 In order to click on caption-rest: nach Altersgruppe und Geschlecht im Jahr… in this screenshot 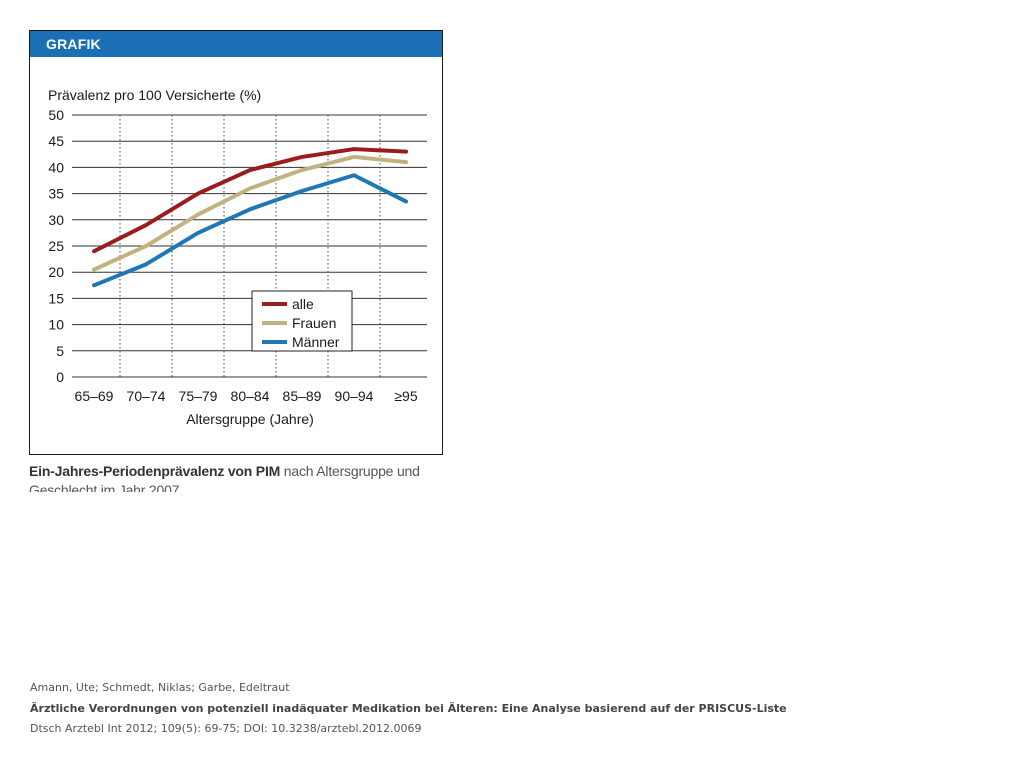, I will do `click(224, 477)`.